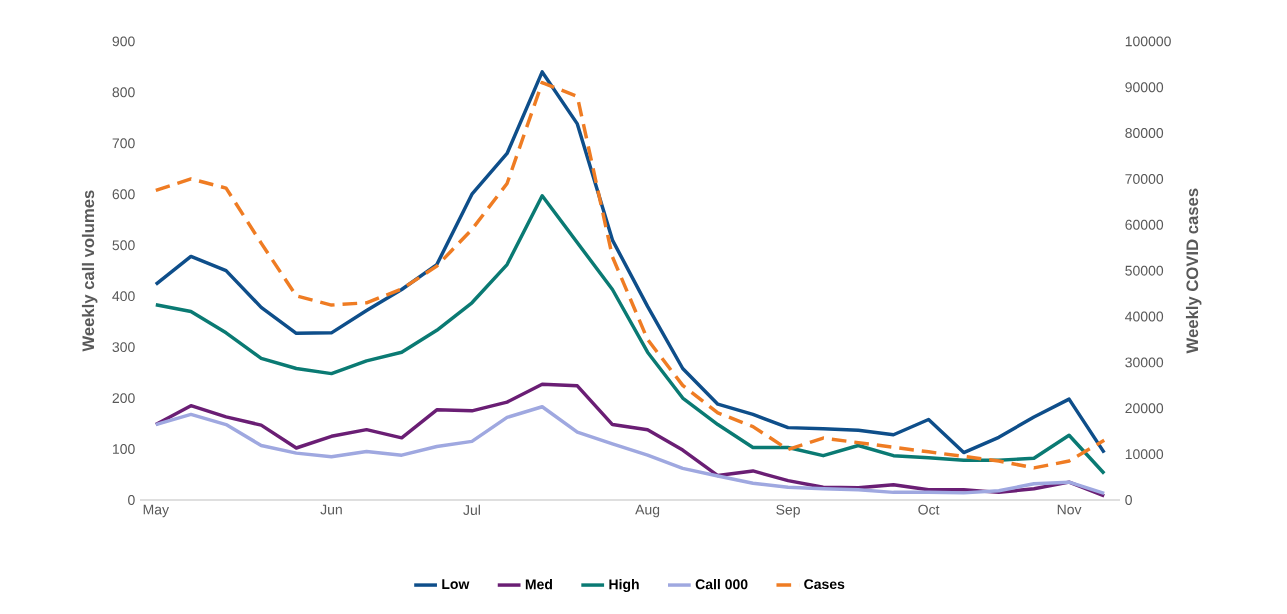 This screenshot has width=1287, height=614. I want to click on x-tick-label: May, so click(156, 511).